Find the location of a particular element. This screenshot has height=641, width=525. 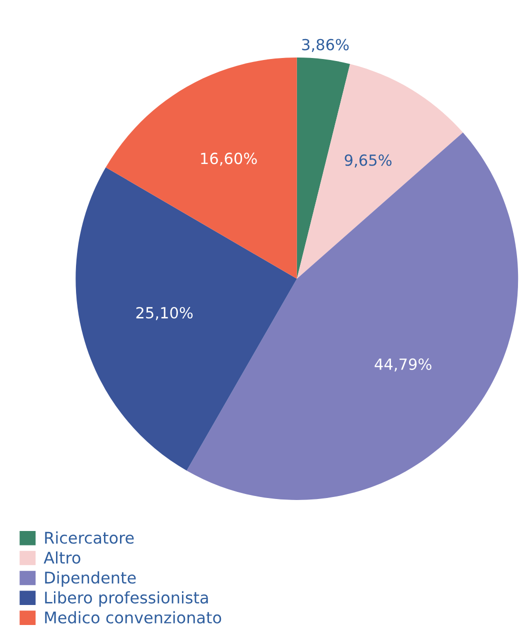

data-label: 25,10% is located at coordinates (164, 313).